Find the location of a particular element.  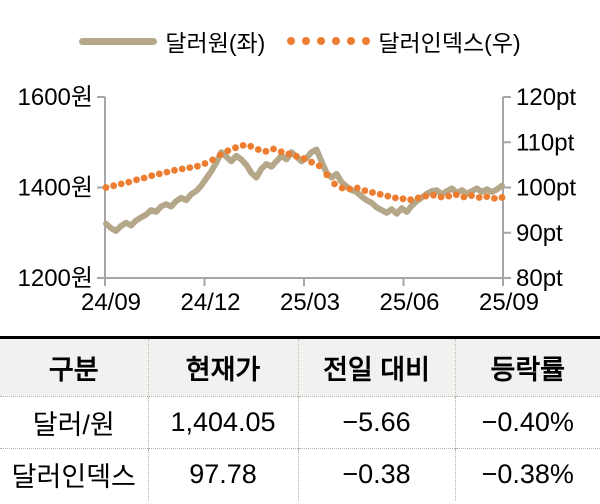

legend-item-index: 달러인덱스(우) is located at coordinates (404, 41).